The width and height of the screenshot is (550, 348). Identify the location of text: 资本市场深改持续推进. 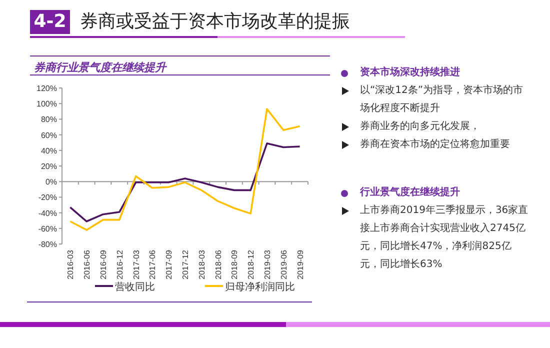
(410, 72).